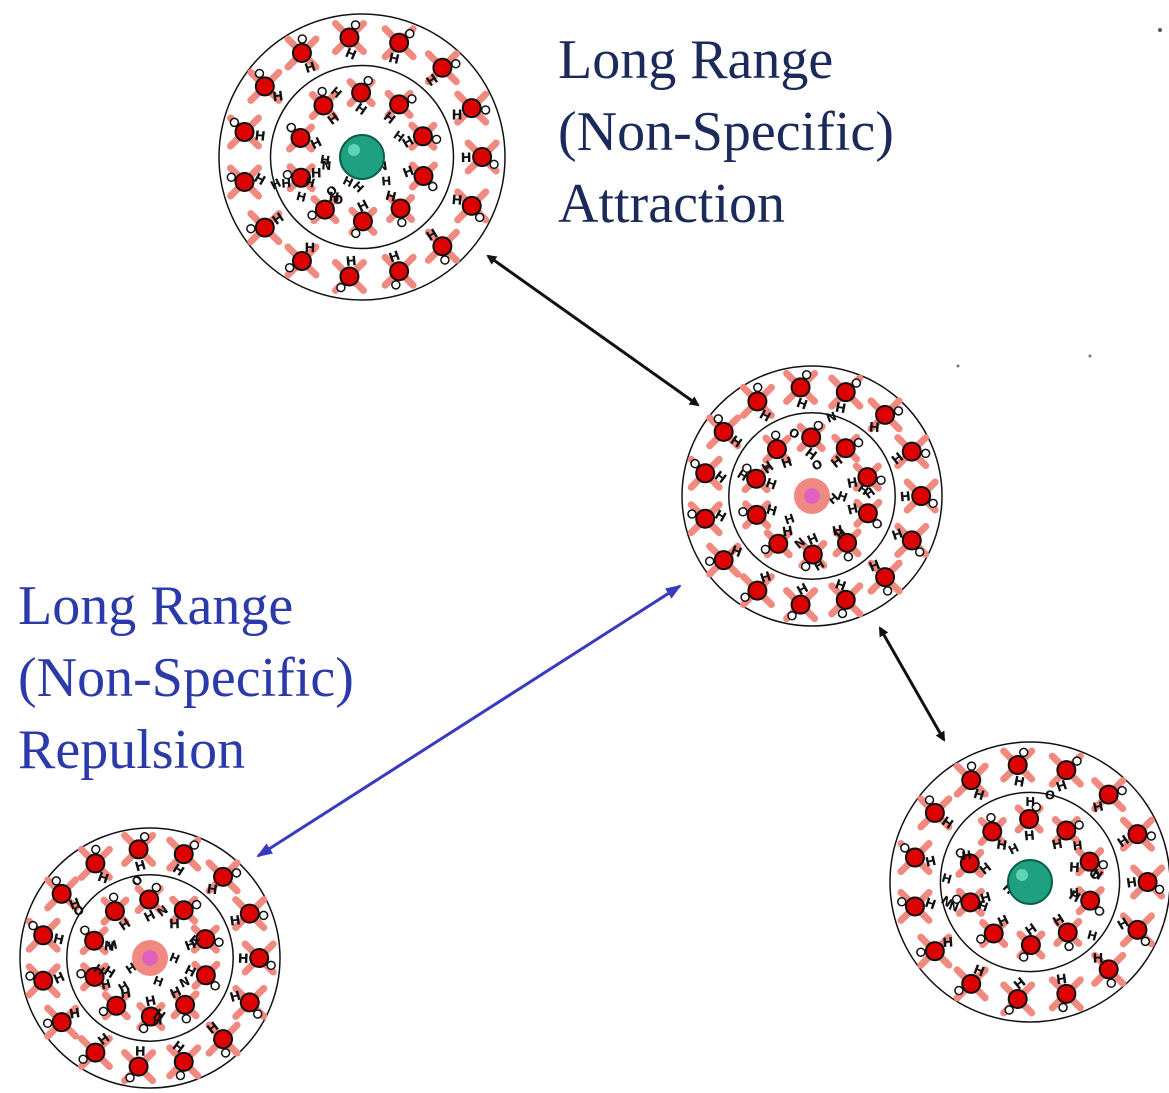 The width and height of the screenshot is (1169, 1093). What do you see at coordinates (156, 606) in the screenshot?
I see `repulsion-label-line-1: Long Range` at bounding box center [156, 606].